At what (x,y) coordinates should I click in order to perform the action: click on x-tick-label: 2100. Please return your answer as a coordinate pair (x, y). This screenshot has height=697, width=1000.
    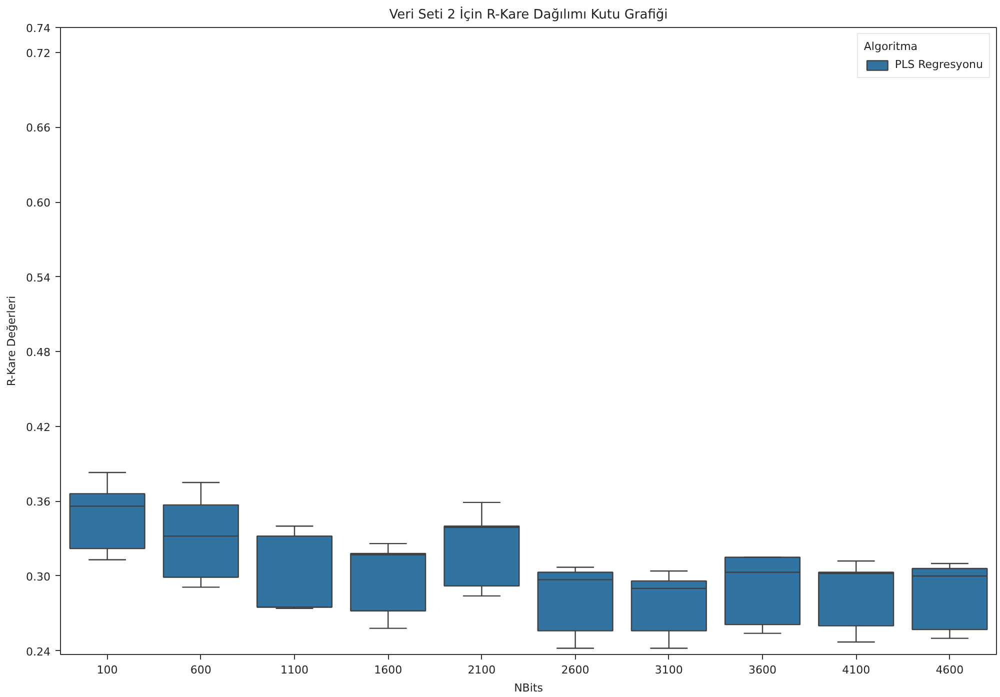
    Looking at the image, I should click on (482, 670).